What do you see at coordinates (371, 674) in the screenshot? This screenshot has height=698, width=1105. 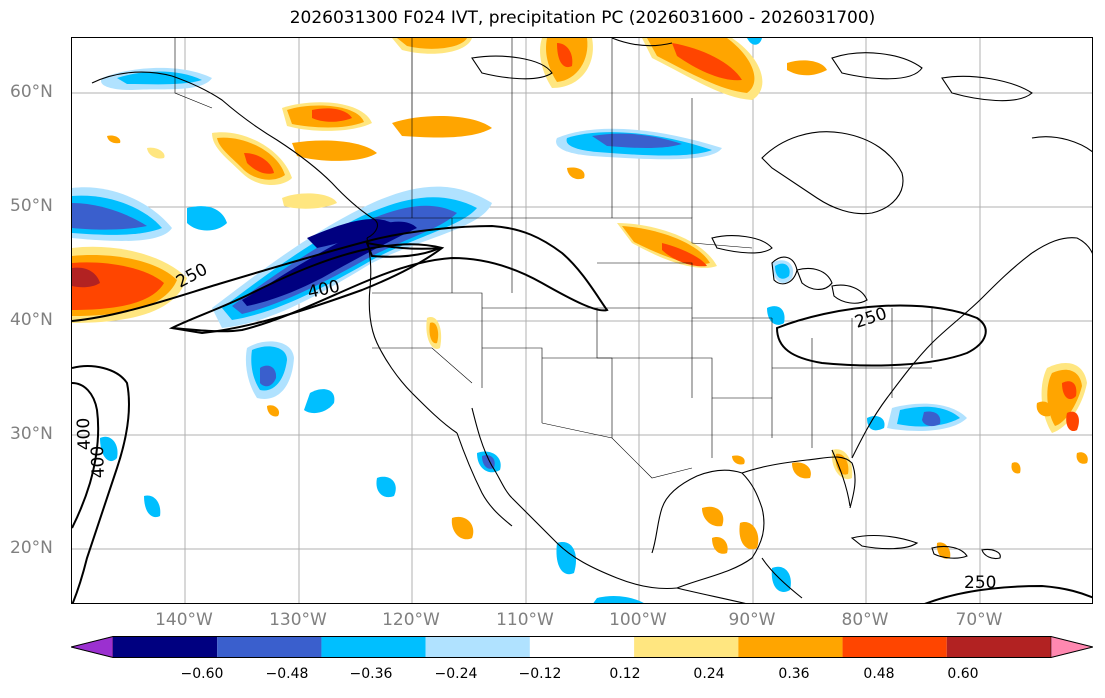 I see `colorbar-tick: −0.36` at bounding box center [371, 674].